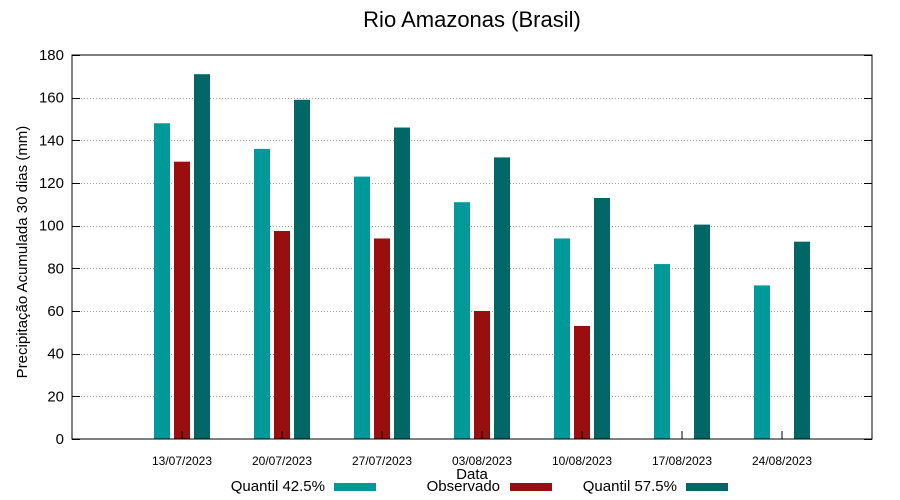 The width and height of the screenshot is (900, 500). What do you see at coordinates (55, 396) in the screenshot?
I see `y-tick-label: 20` at bounding box center [55, 396].